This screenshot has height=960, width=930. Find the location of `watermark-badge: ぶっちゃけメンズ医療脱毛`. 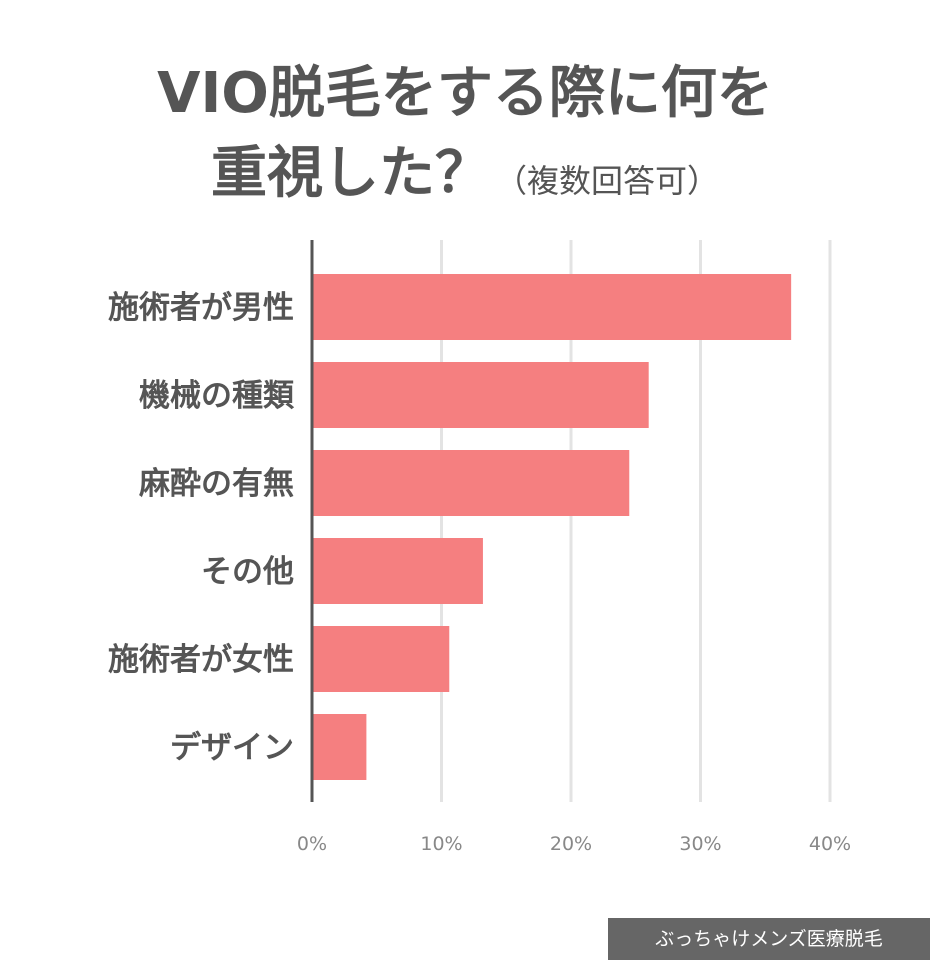

watermark-badge: ぶっちゃけメンズ医療脱毛 is located at coordinates (769, 939).